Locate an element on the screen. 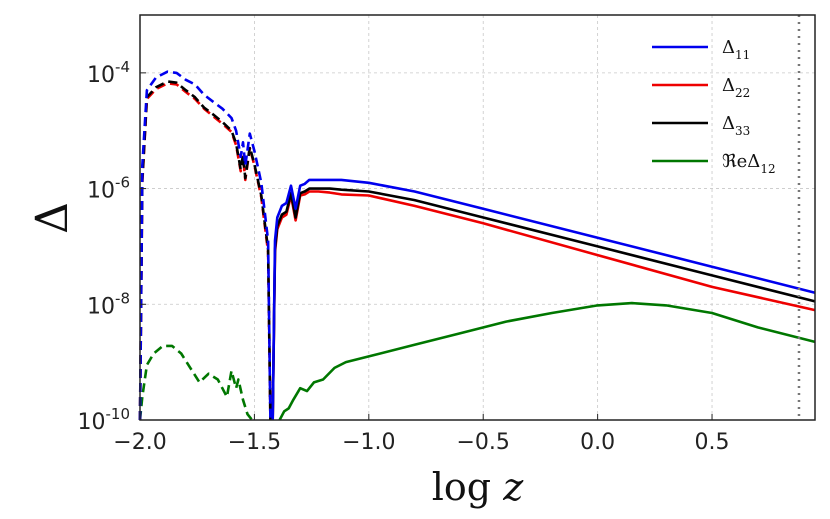 The height and width of the screenshot is (519, 830). x-tick-label: −0.5 is located at coordinates (483, 442).